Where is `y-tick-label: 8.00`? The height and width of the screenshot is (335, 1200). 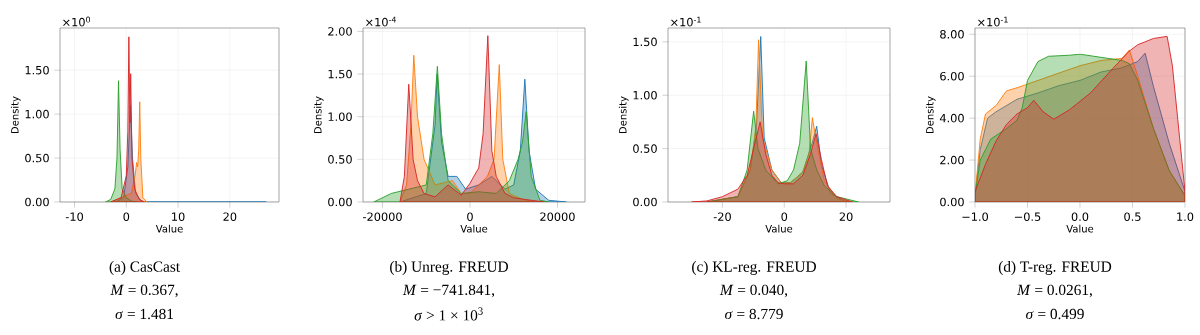 y-tick-label: 8.00 is located at coordinates (952, 34).